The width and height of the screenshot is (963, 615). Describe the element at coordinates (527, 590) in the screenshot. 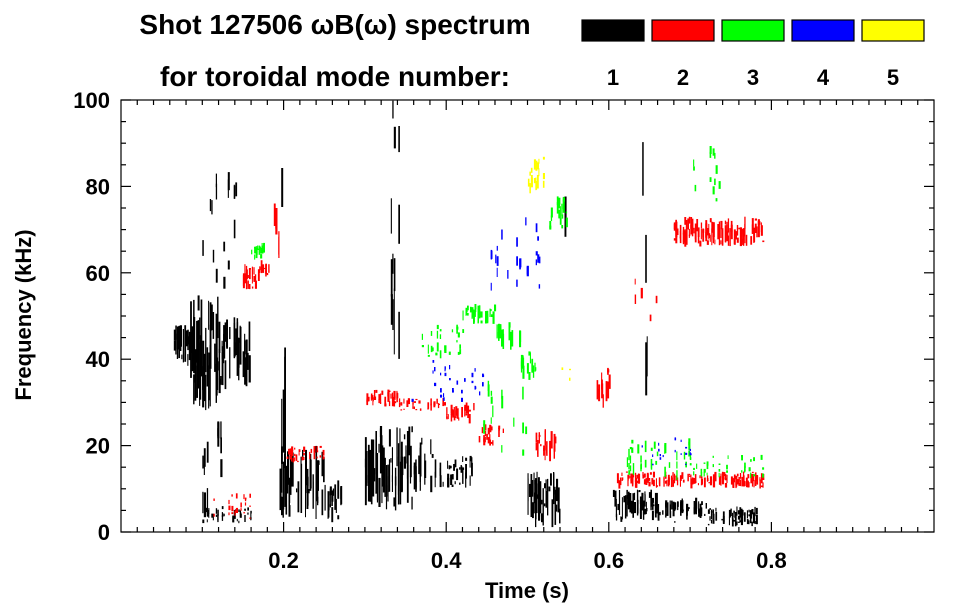

I see `x-axis-label: Time (s)` at that location.